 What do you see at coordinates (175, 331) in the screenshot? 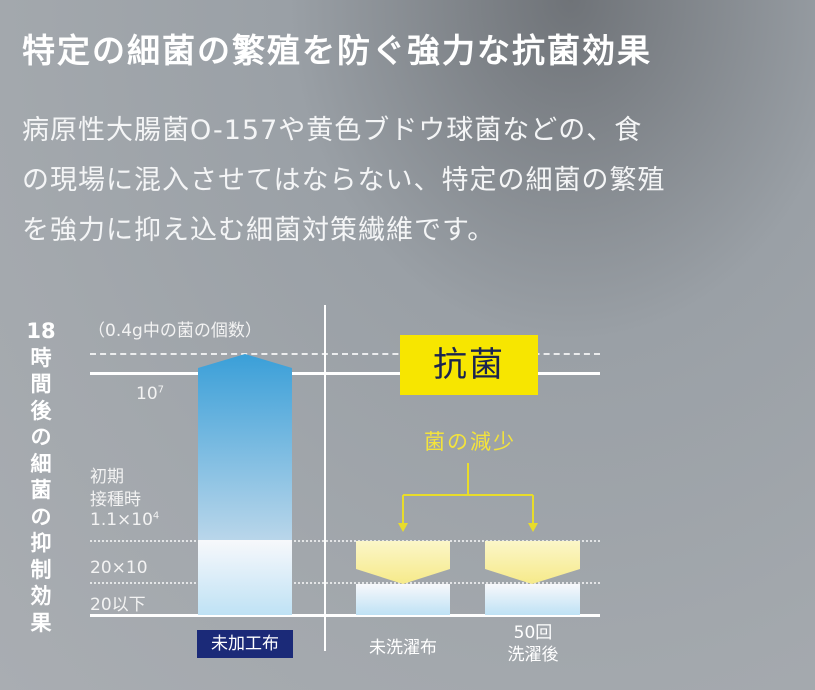
I see `unit-label: （0.4g中の菌の個数）` at bounding box center [175, 331].